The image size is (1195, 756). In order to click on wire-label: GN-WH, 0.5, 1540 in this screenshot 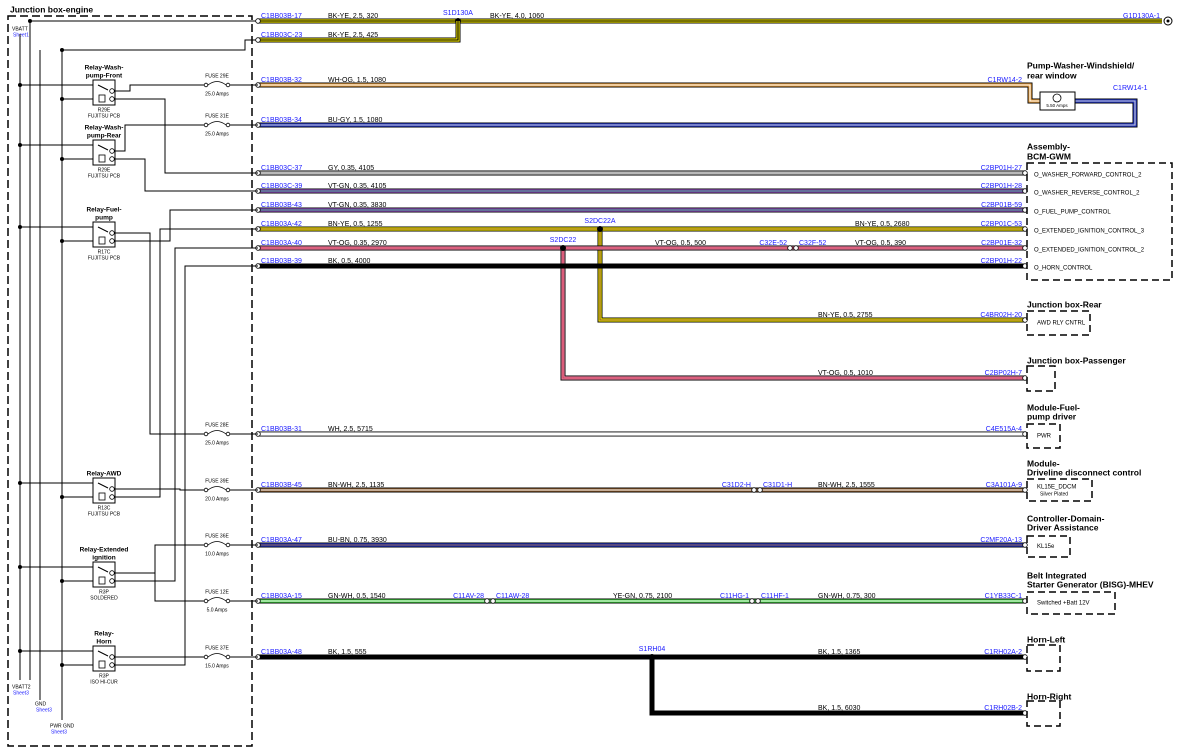, I will do `click(357, 596)`.